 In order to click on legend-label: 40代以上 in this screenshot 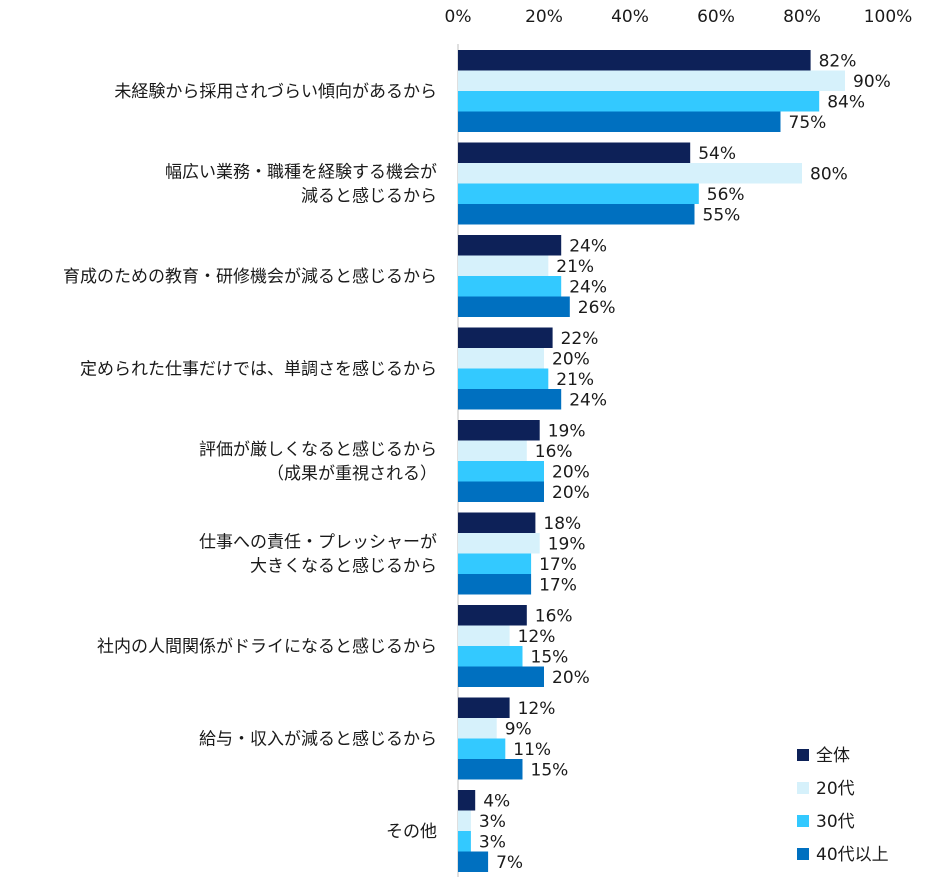, I will do `click(852, 855)`.